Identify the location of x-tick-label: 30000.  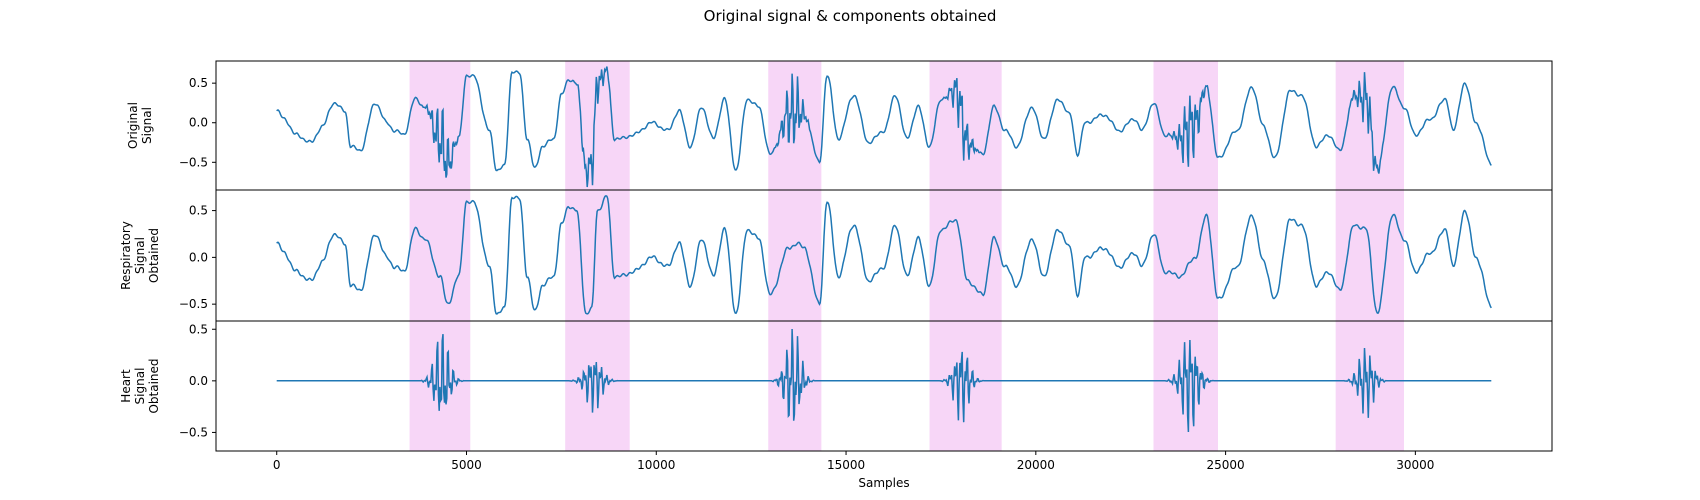
(1415, 465).